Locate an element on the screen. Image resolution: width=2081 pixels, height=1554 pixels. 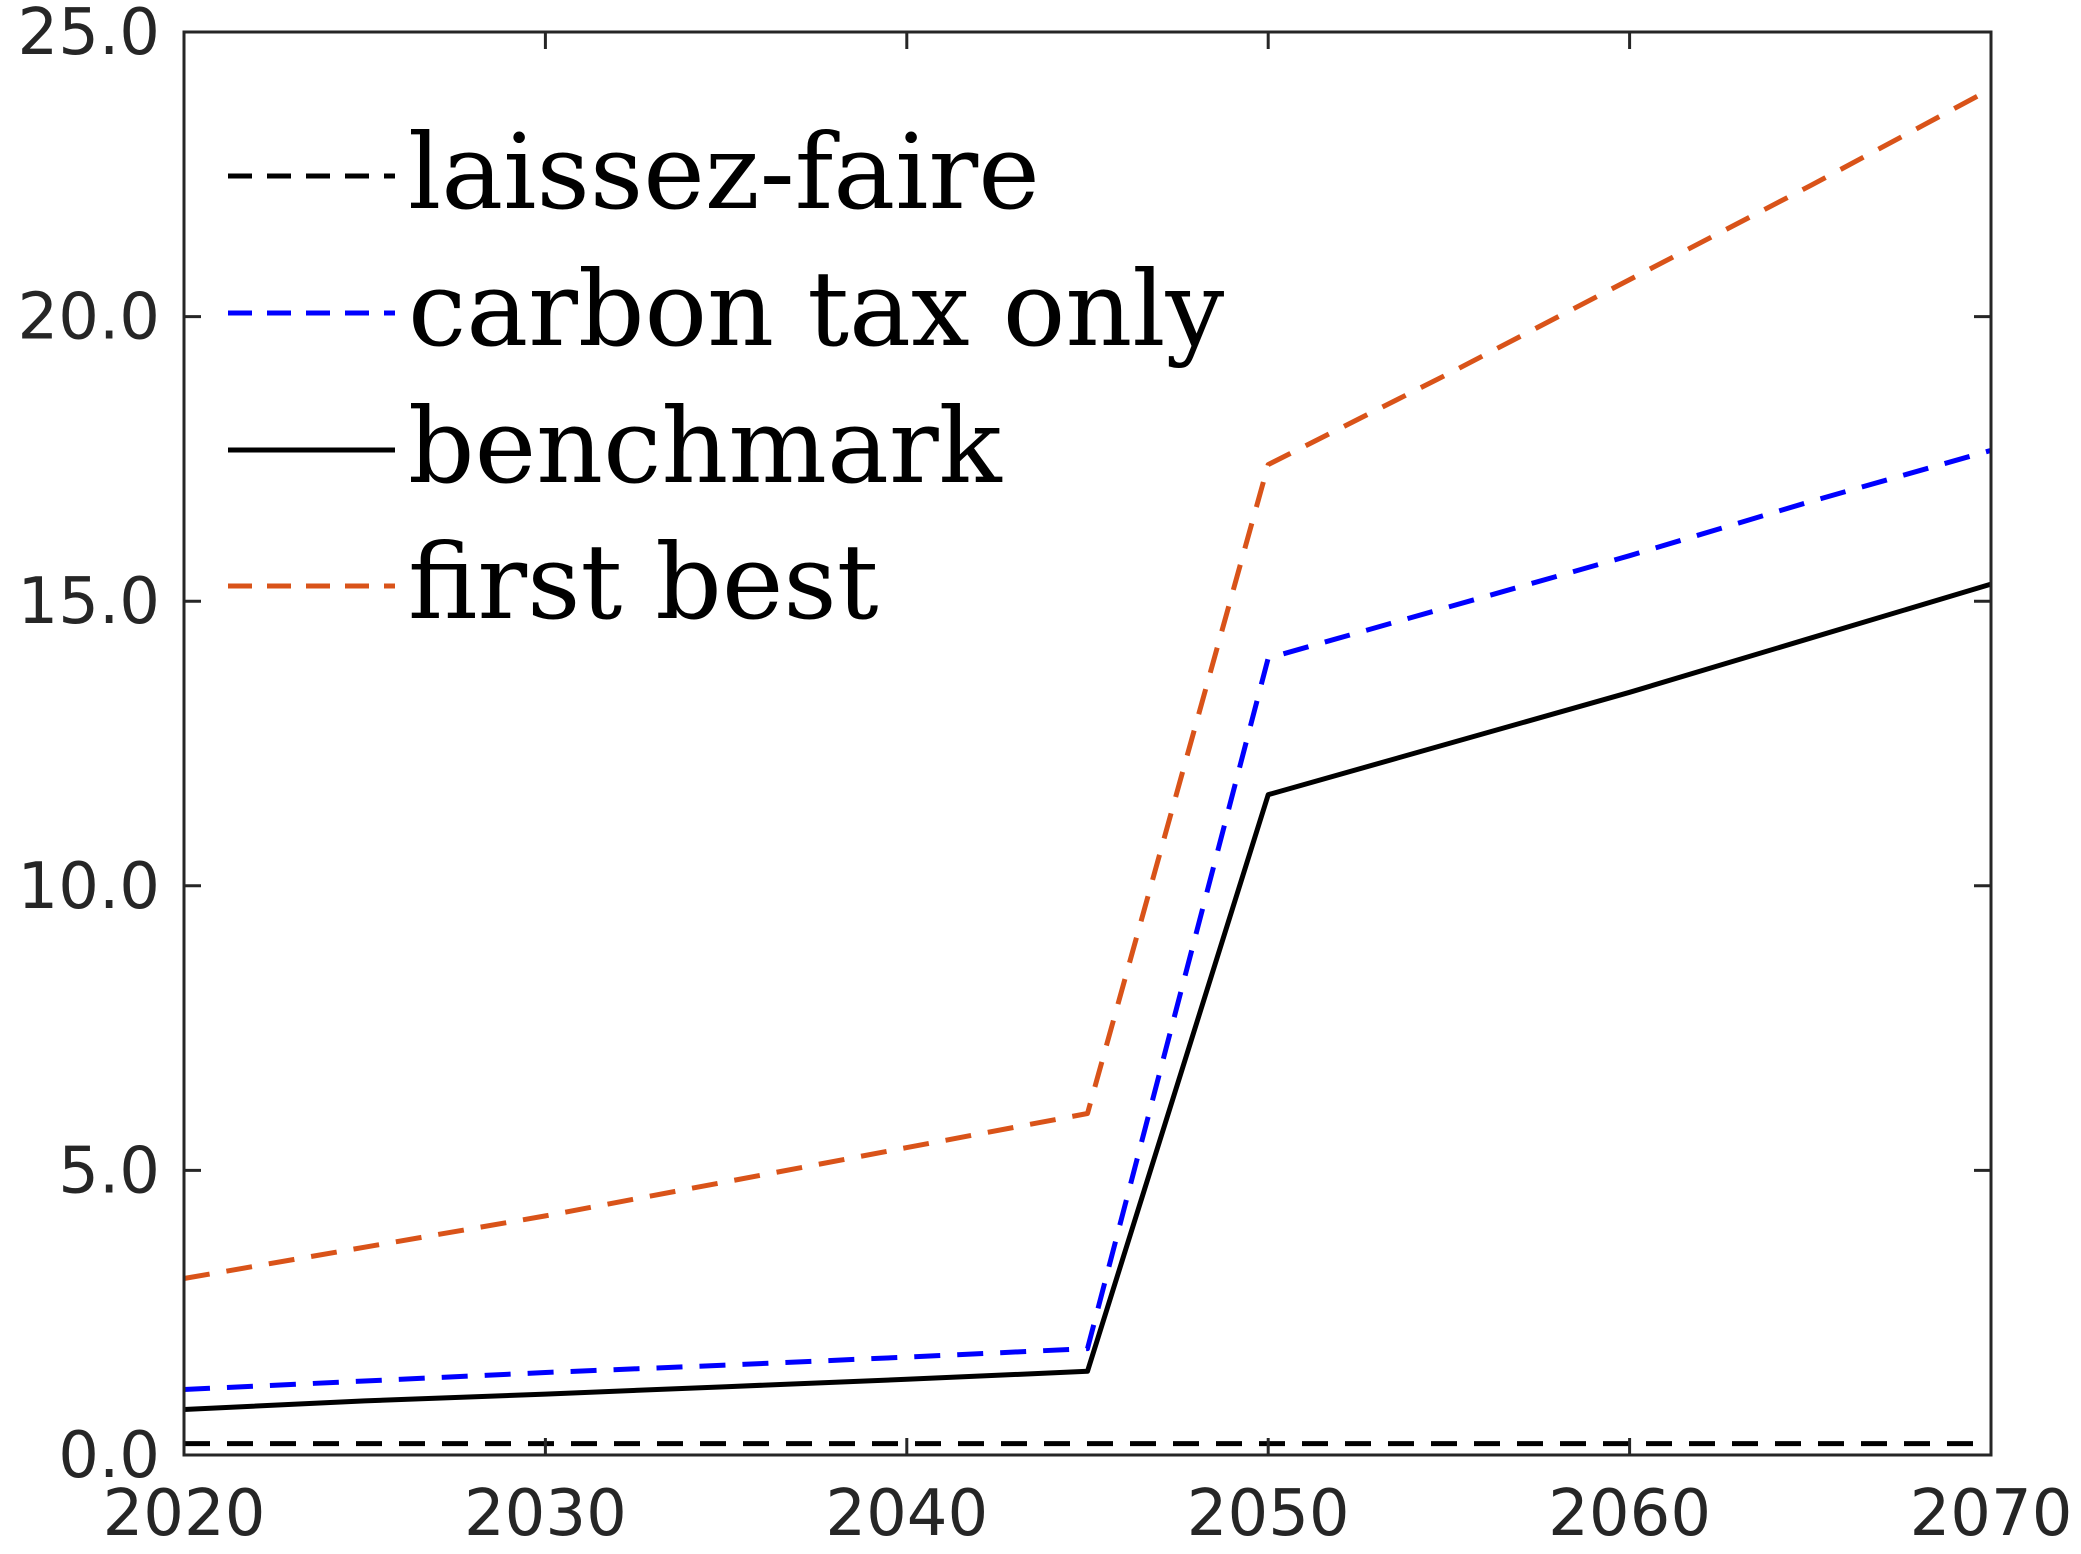
y-tick-label: 5.0 is located at coordinates (109, 1171).